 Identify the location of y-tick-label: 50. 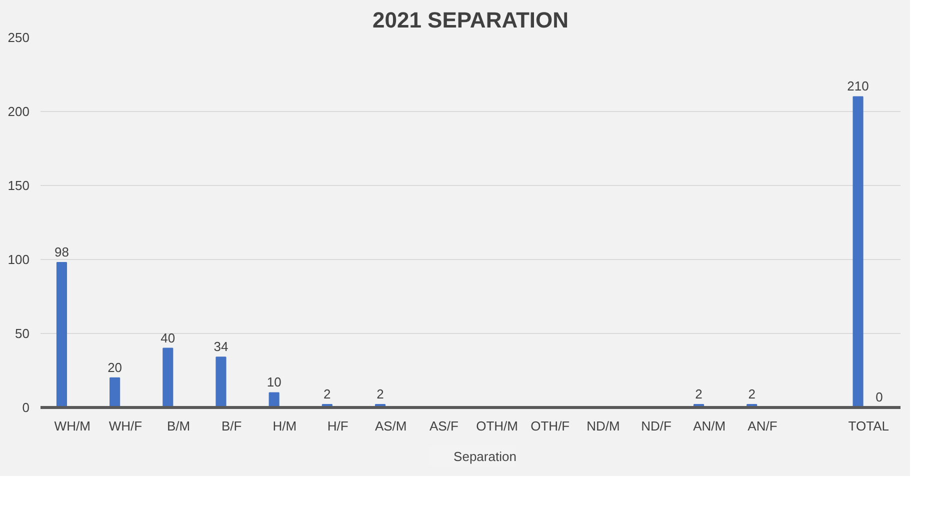
(22, 333).